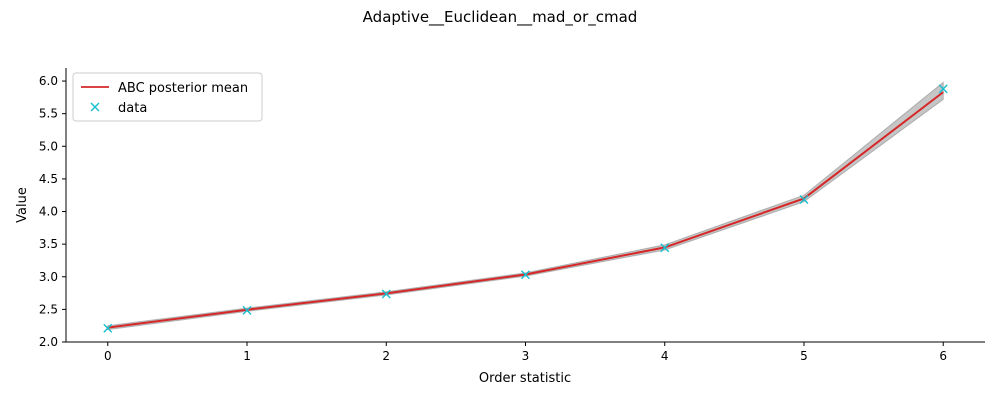  I want to click on y-tick-label: 2.0, so click(48, 342).